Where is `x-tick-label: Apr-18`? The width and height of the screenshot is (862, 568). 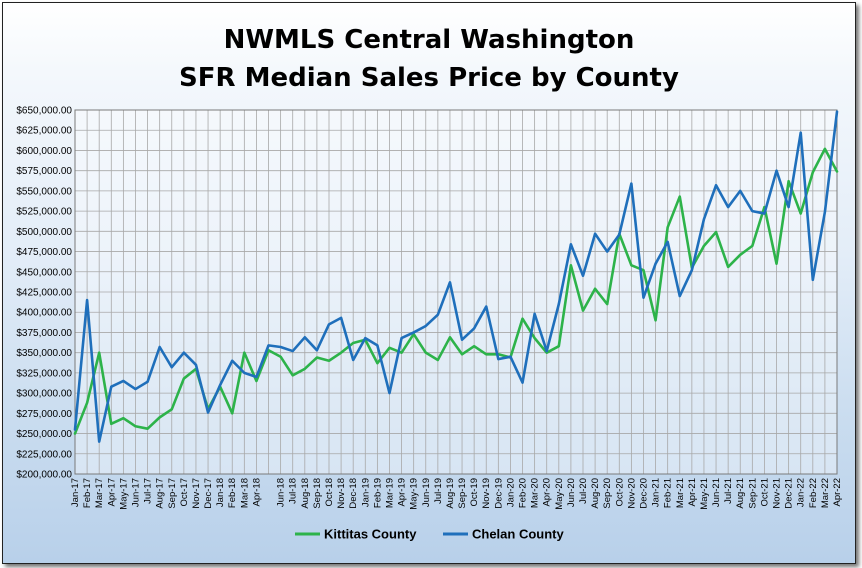
x-tick-label: Apr-18 is located at coordinates (256, 492).